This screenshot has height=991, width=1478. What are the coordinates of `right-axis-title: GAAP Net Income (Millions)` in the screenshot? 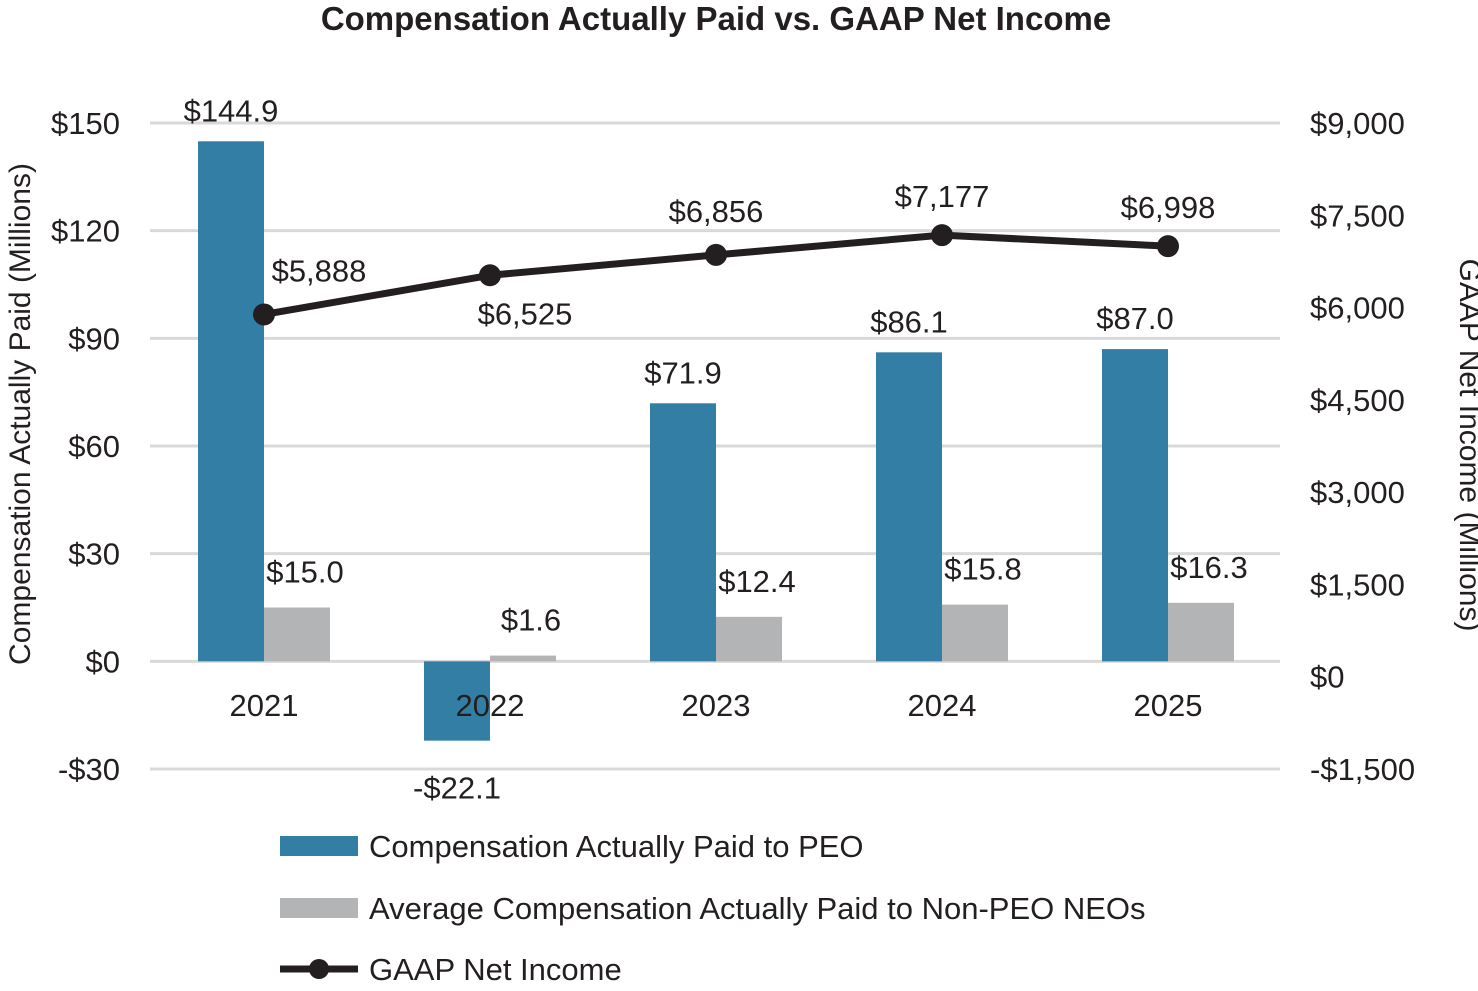 It's located at (1465, 445).